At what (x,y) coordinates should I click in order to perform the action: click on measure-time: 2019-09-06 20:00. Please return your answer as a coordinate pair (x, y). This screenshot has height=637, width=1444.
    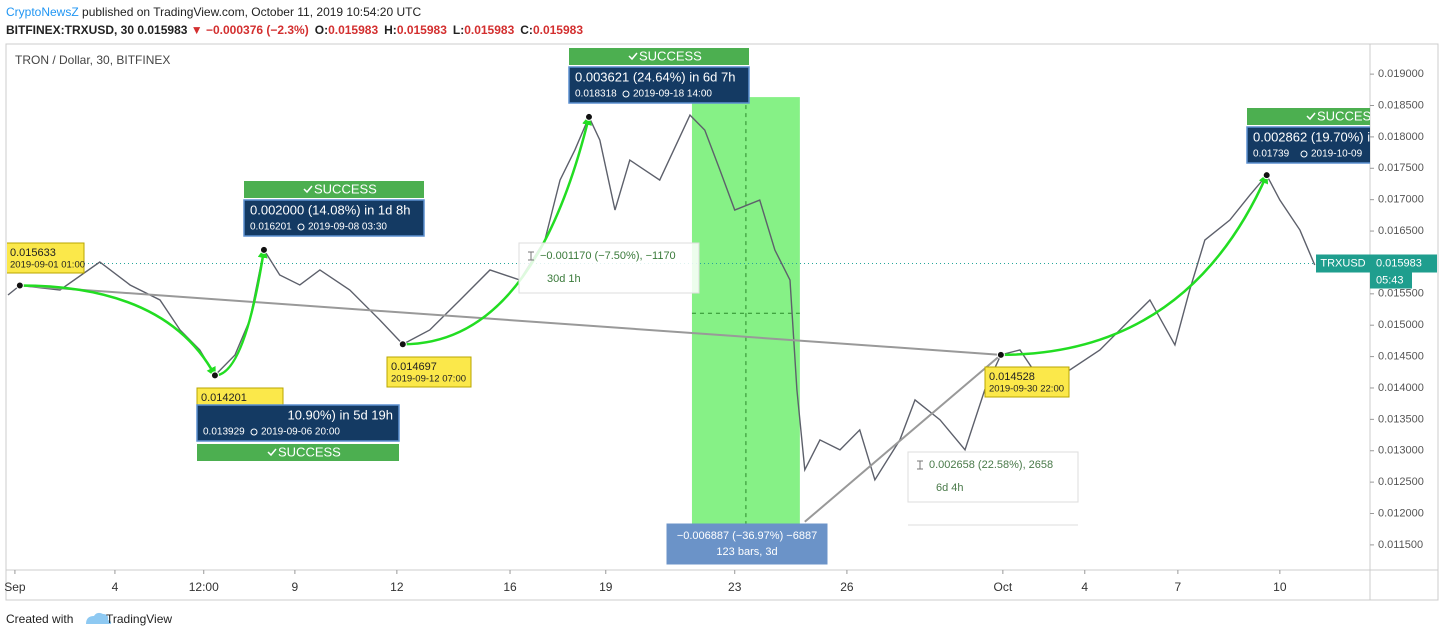
    Looking at the image, I should click on (300, 432).